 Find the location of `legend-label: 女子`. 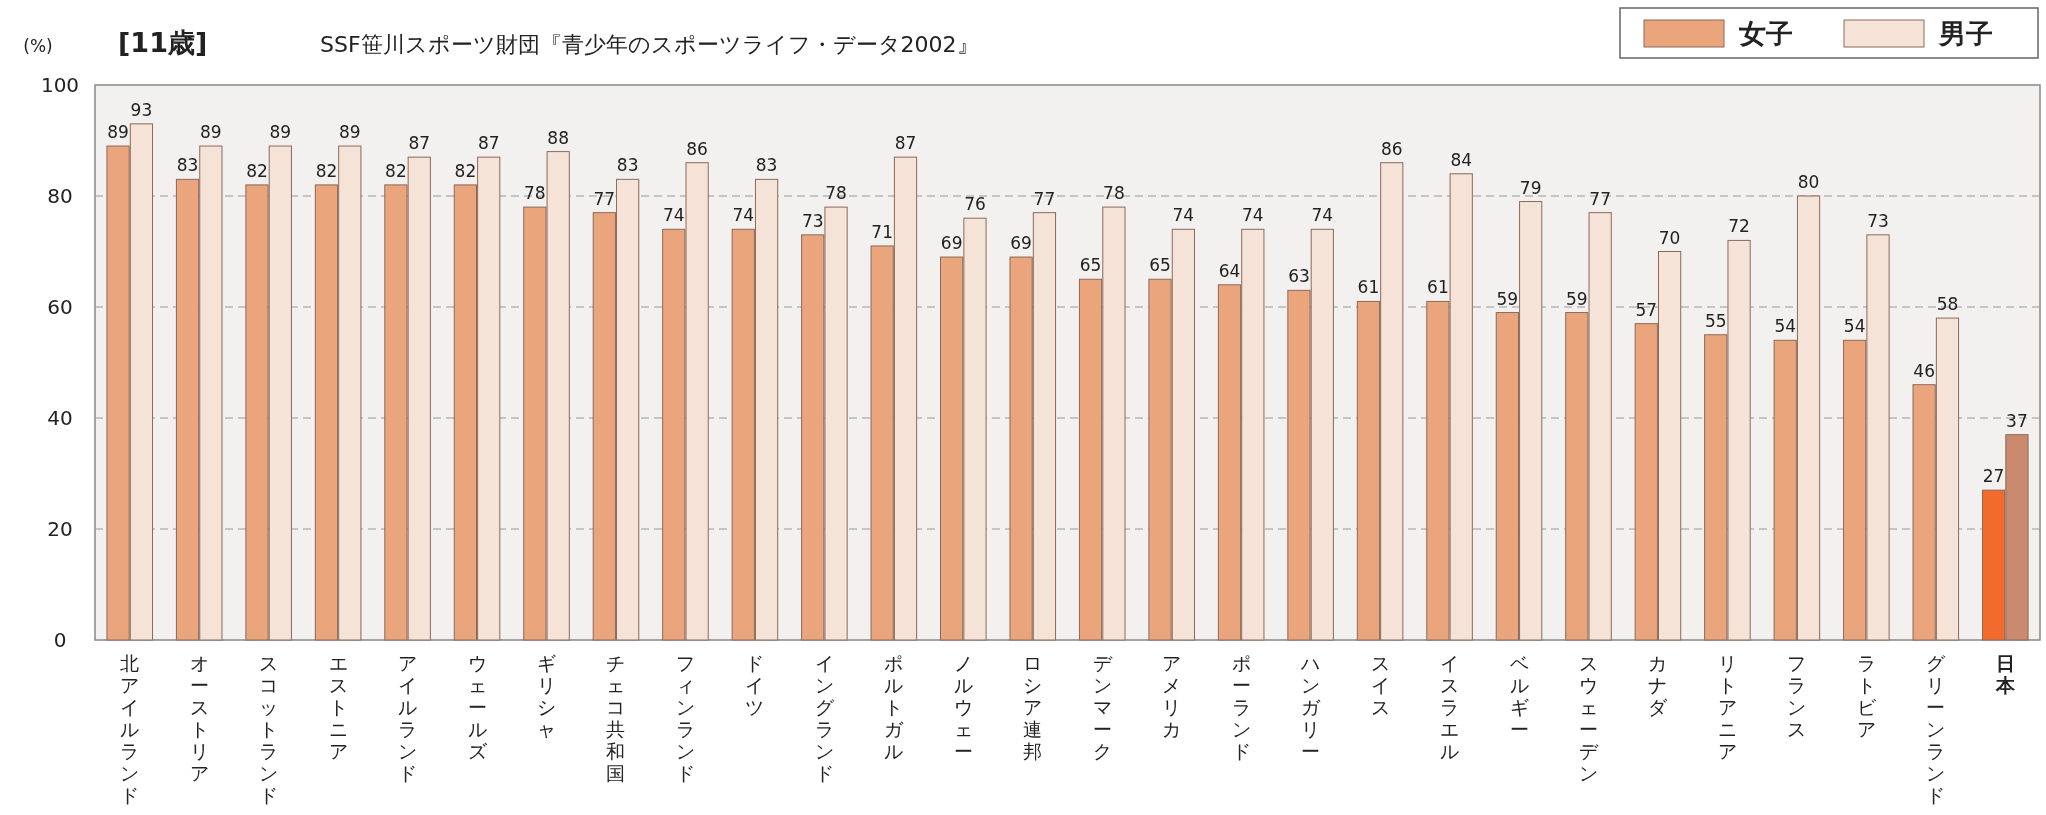

legend-label: 女子 is located at coordinates (1765, 33).